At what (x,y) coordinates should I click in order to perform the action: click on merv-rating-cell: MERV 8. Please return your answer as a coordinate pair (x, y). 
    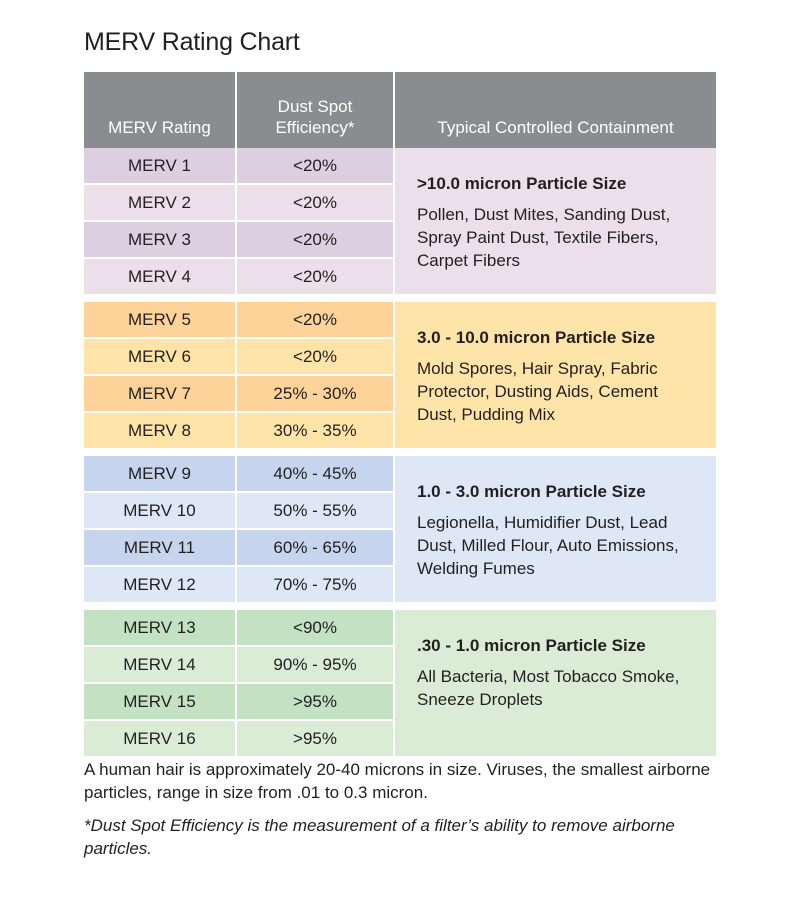
    Looking at the image, I should click on (160, 431).